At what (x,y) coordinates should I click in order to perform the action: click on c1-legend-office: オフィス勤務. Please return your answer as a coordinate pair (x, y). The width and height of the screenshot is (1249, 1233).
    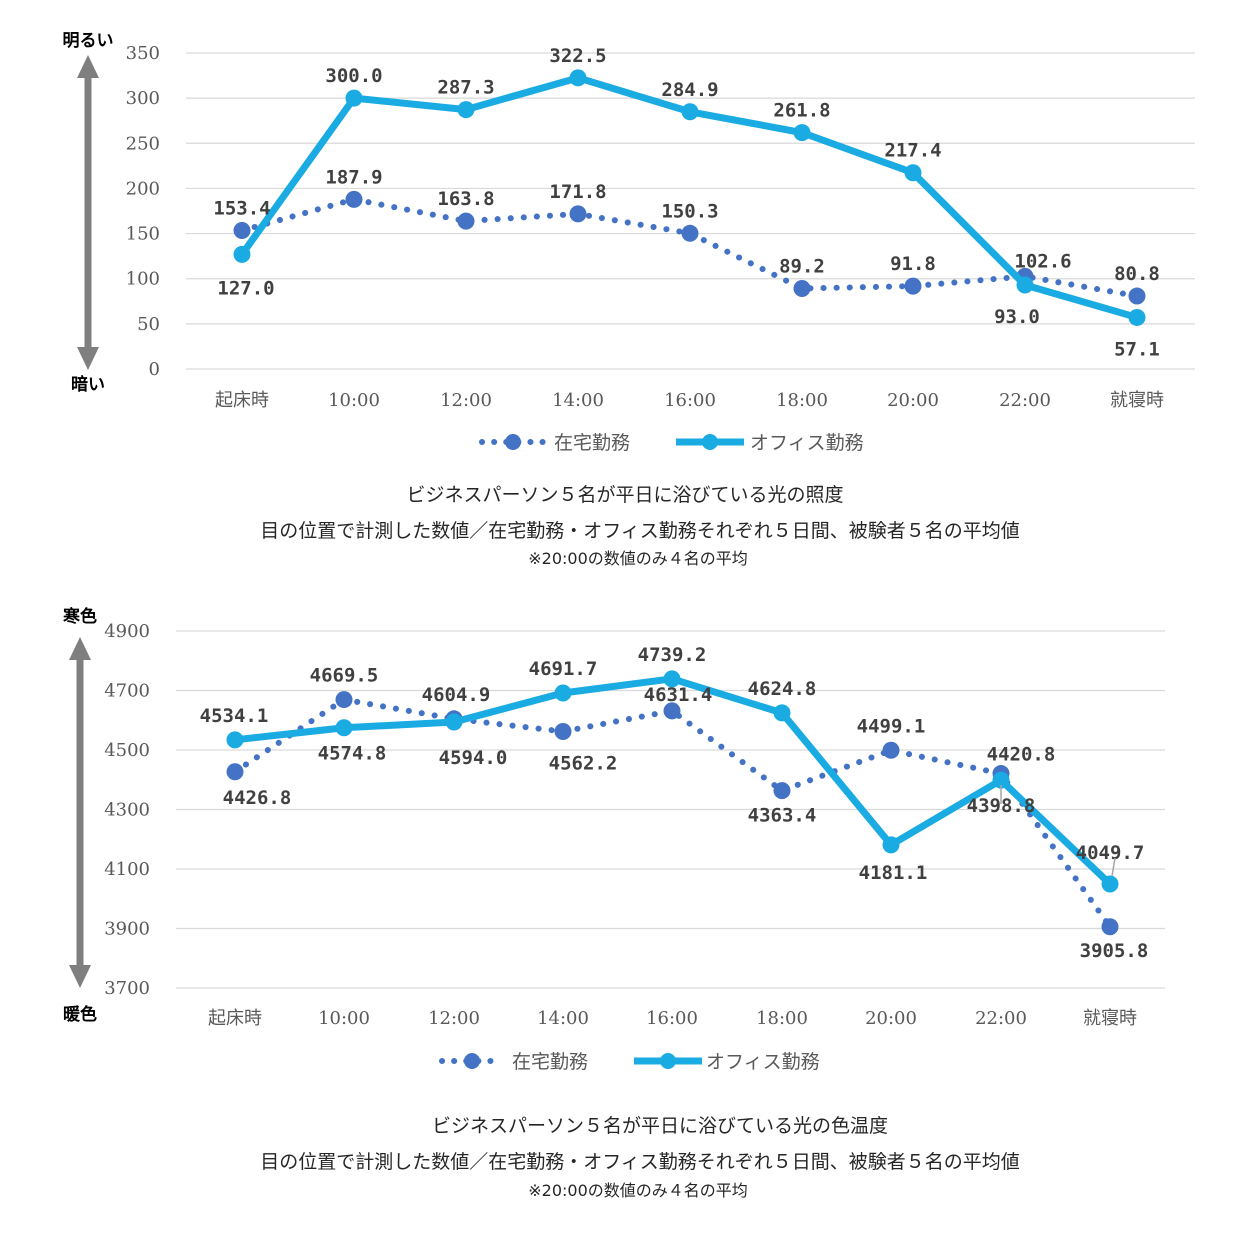
    Looking at the image, I should click on (770, 443).